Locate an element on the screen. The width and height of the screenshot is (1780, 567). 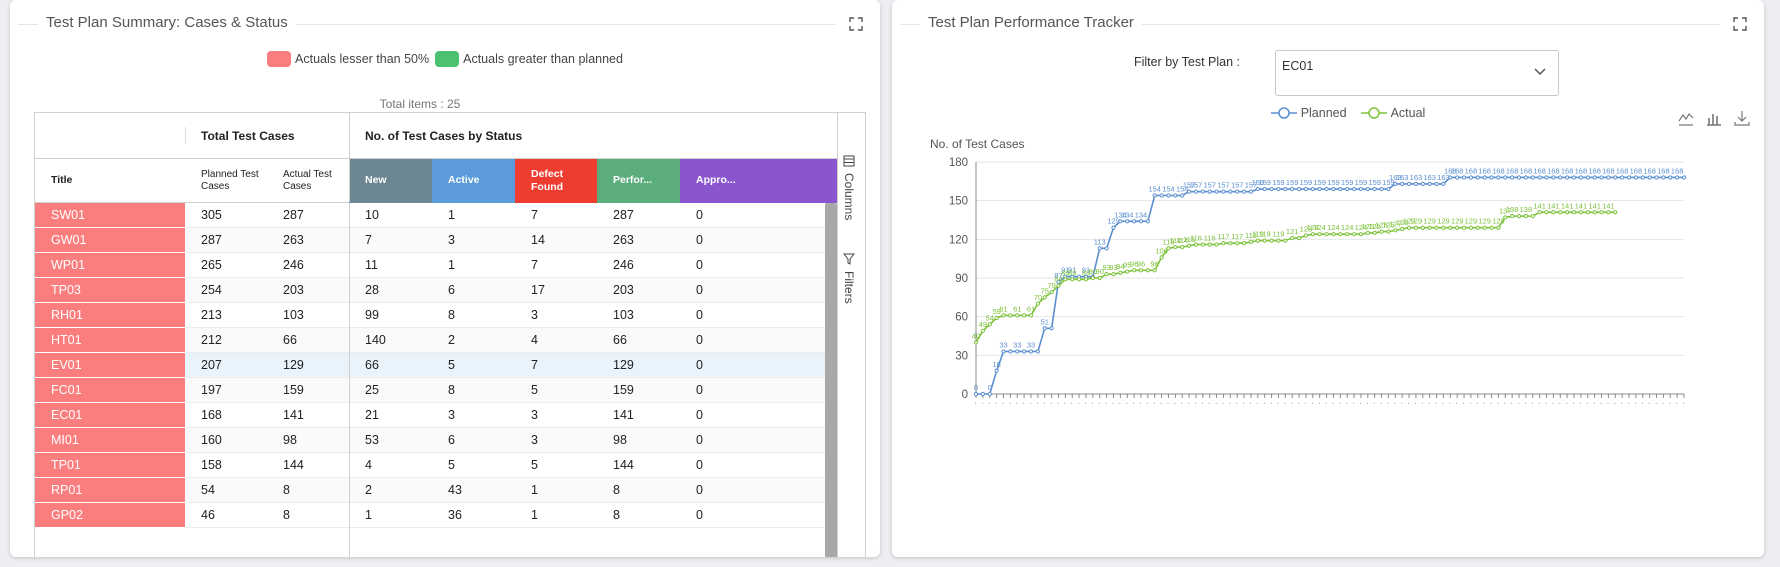
cell-planned: 287 is located at coordinates (211, 240).